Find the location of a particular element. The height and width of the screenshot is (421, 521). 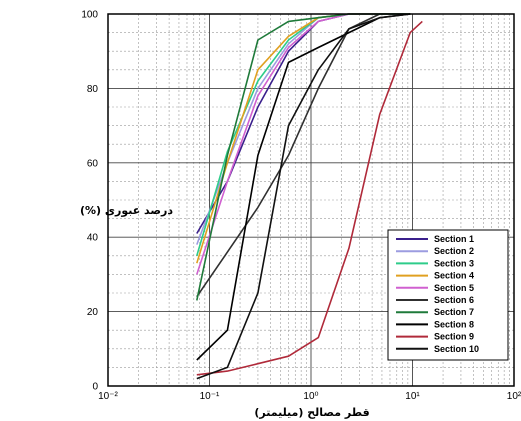

y-axis-label: درصد عبوری (%) is located at coordinates (126, 210).